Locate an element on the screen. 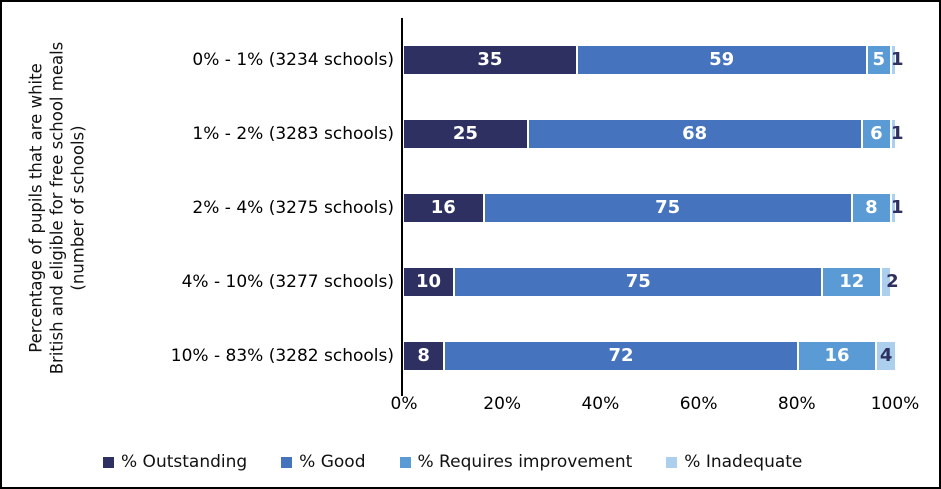  legend-item: % Good is located at coordinates (323, 462).